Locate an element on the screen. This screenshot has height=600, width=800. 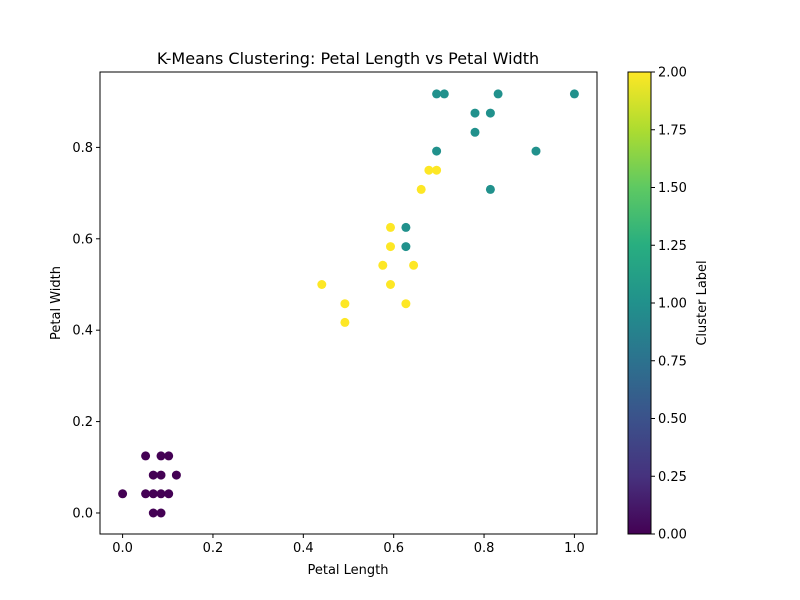
colorbar-tick-label: 1.50 is located at coordinates (672, 188).